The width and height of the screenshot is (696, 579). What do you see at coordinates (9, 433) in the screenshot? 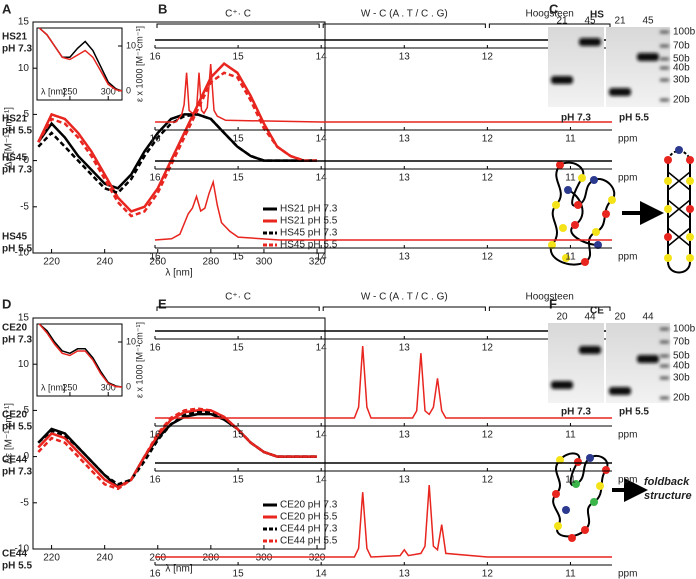
I see `y-axis-label: Δε [M⁻¹.cm⁻¹]` at bounding box center [9, 433].